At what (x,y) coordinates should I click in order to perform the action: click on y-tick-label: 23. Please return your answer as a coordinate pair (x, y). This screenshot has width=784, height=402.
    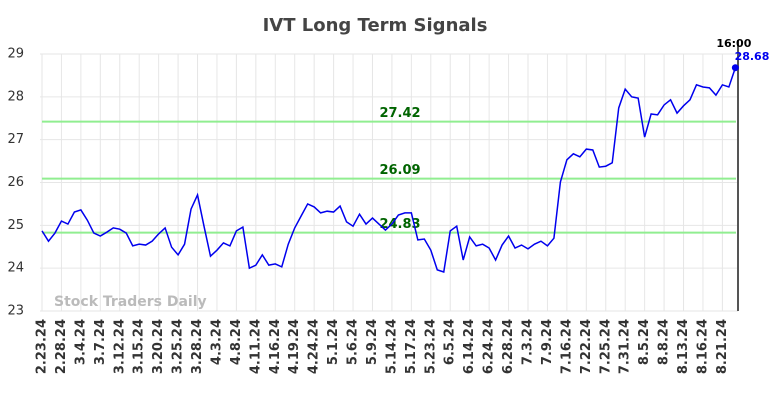
    Looking at the image, I should click on (15, 311).